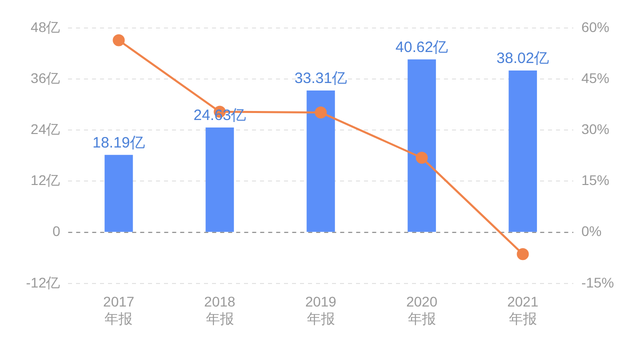  What do you see at coordinates (321, 79) in the screenshot?
I see `data-label: 33.31亿` at bounding box center [321, 79].